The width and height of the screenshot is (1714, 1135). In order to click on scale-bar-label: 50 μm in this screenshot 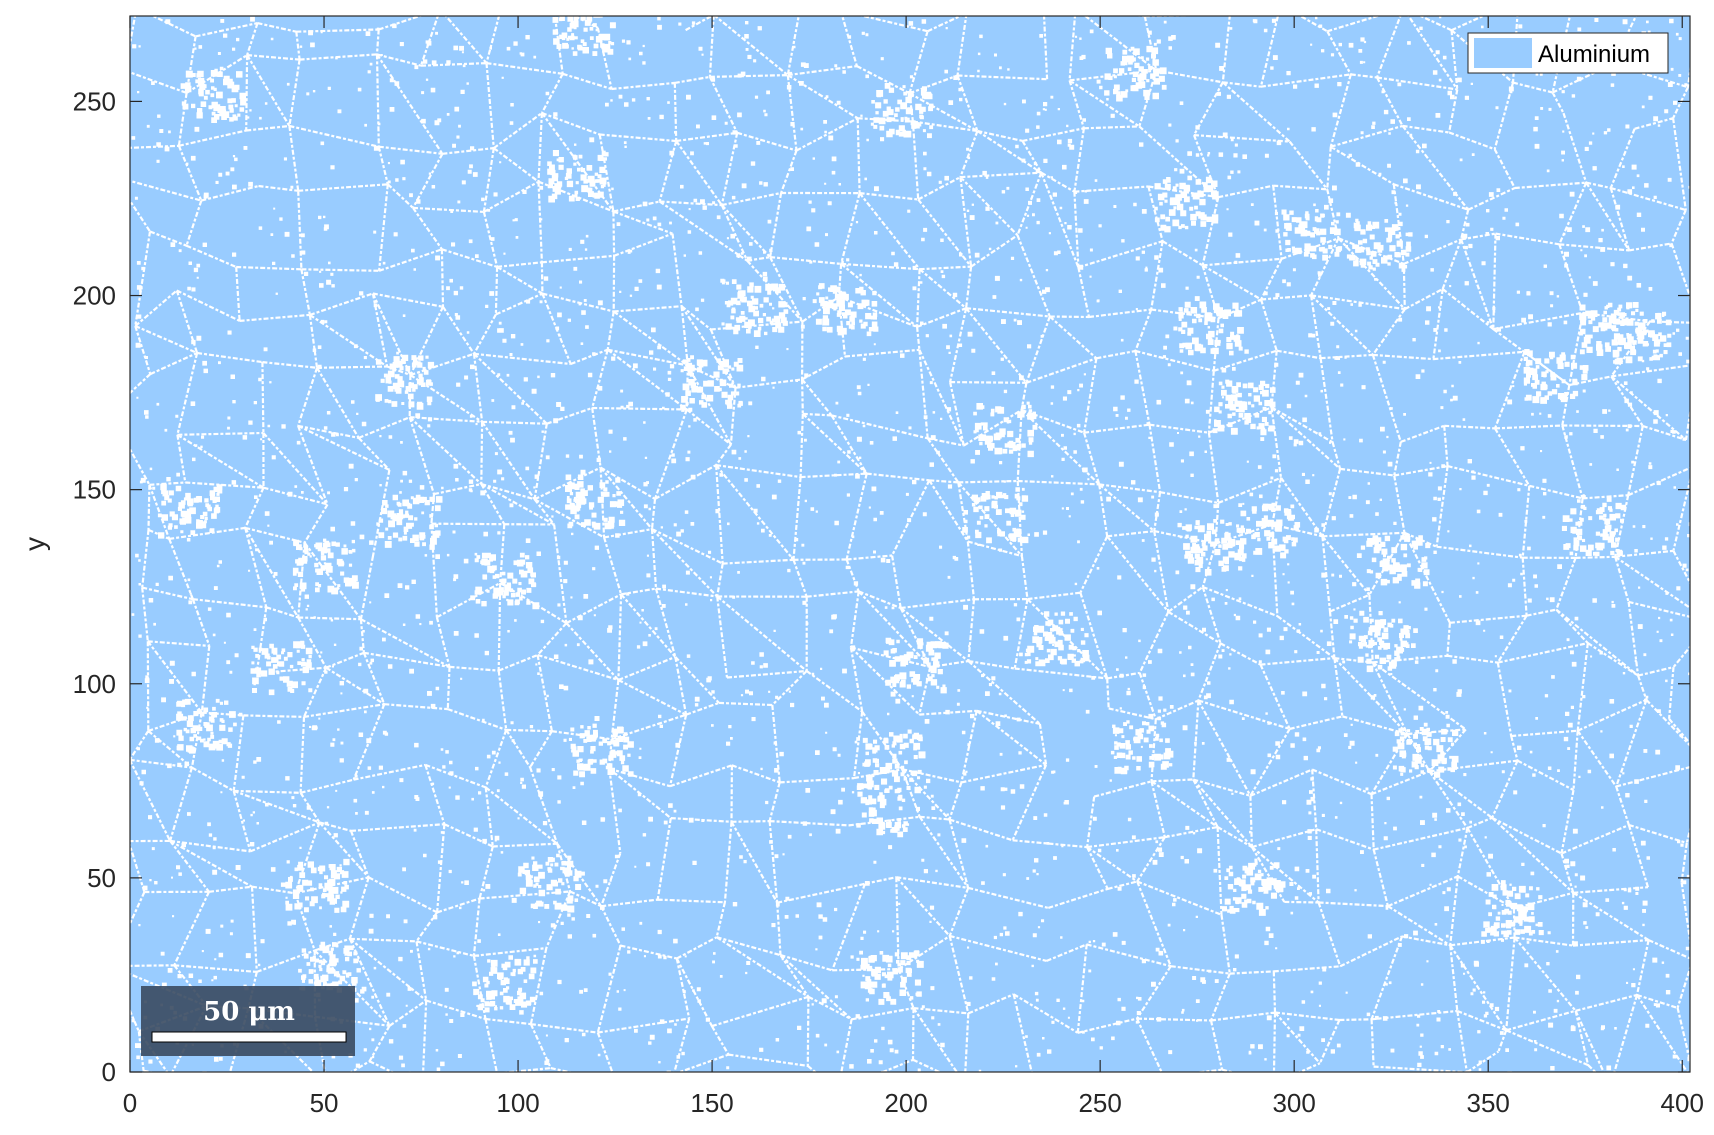, I will do `click(249, 1012)`.